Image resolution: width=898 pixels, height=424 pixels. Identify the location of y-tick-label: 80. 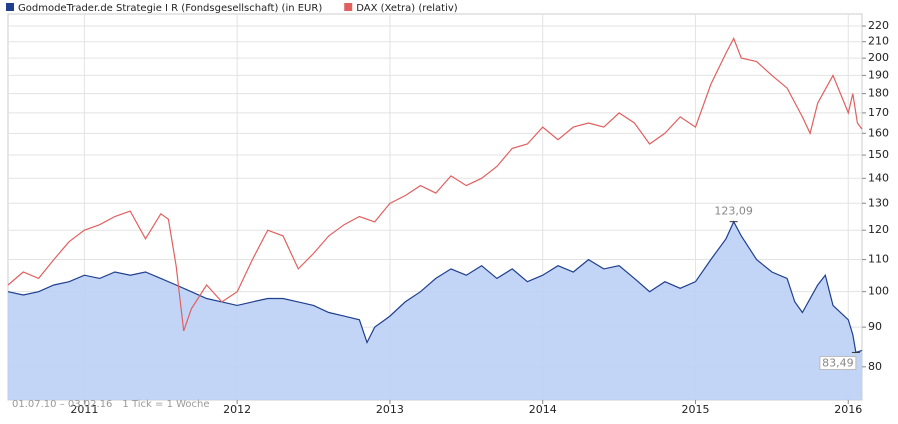
(875, 366).